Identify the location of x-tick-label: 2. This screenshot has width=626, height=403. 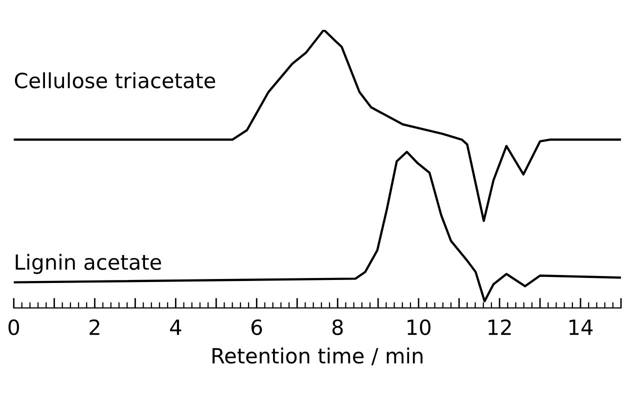
(95, 327).